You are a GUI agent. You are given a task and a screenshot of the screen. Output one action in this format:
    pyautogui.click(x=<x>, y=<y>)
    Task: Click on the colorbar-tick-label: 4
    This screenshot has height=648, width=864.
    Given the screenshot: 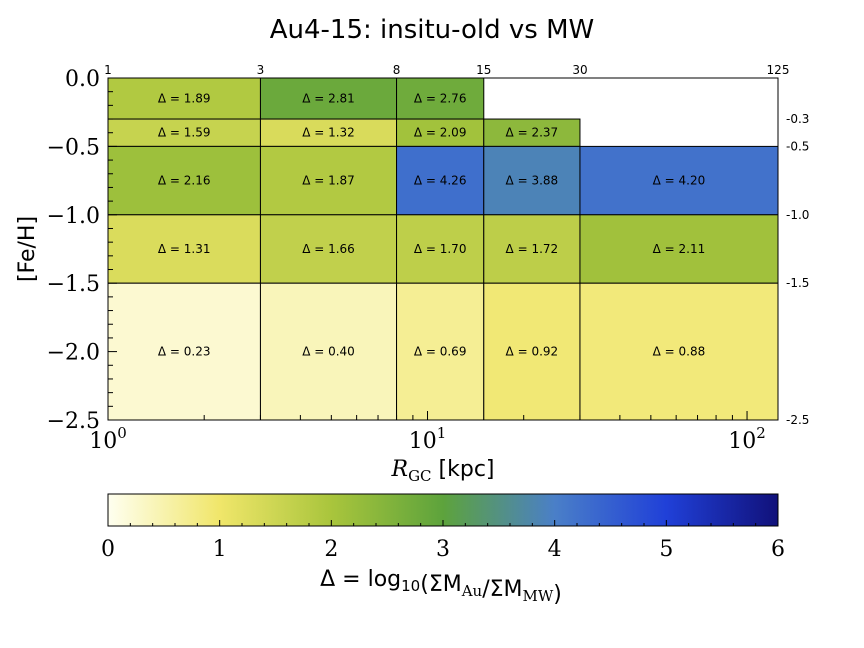 What is the action you would take?
    pyautogui.click(x=555, y=549)
    